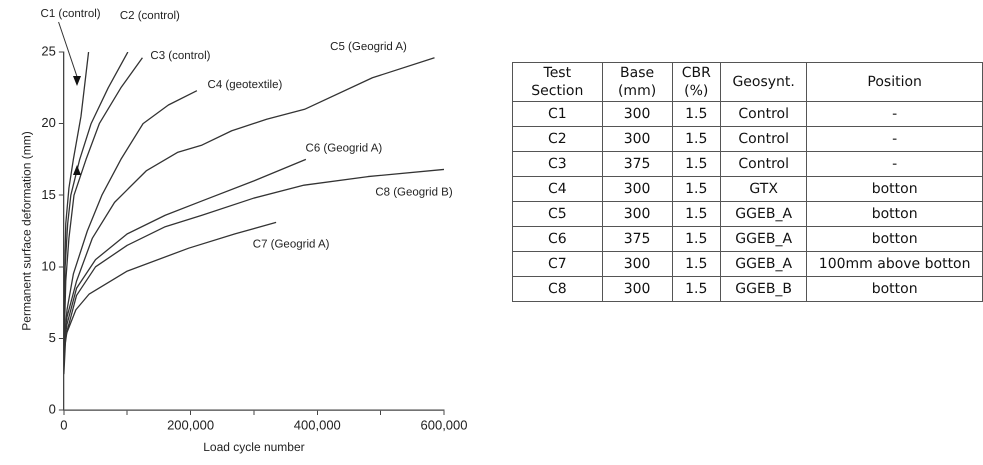 This screenshot has height=465, width=983. I want to click on text: GTX, so click(763, 189).